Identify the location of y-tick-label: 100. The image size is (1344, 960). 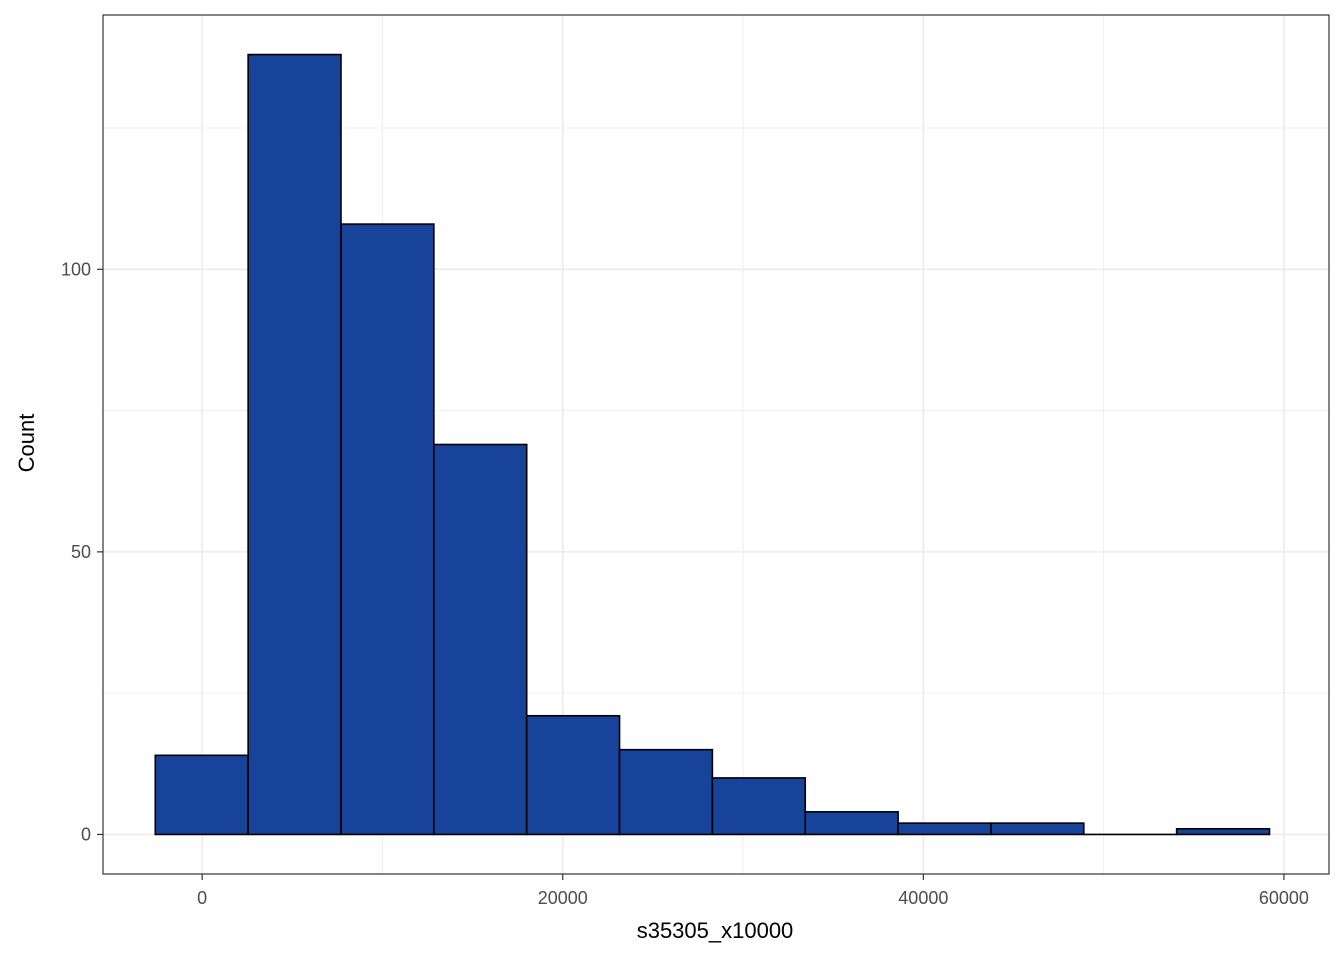
(76, 269).